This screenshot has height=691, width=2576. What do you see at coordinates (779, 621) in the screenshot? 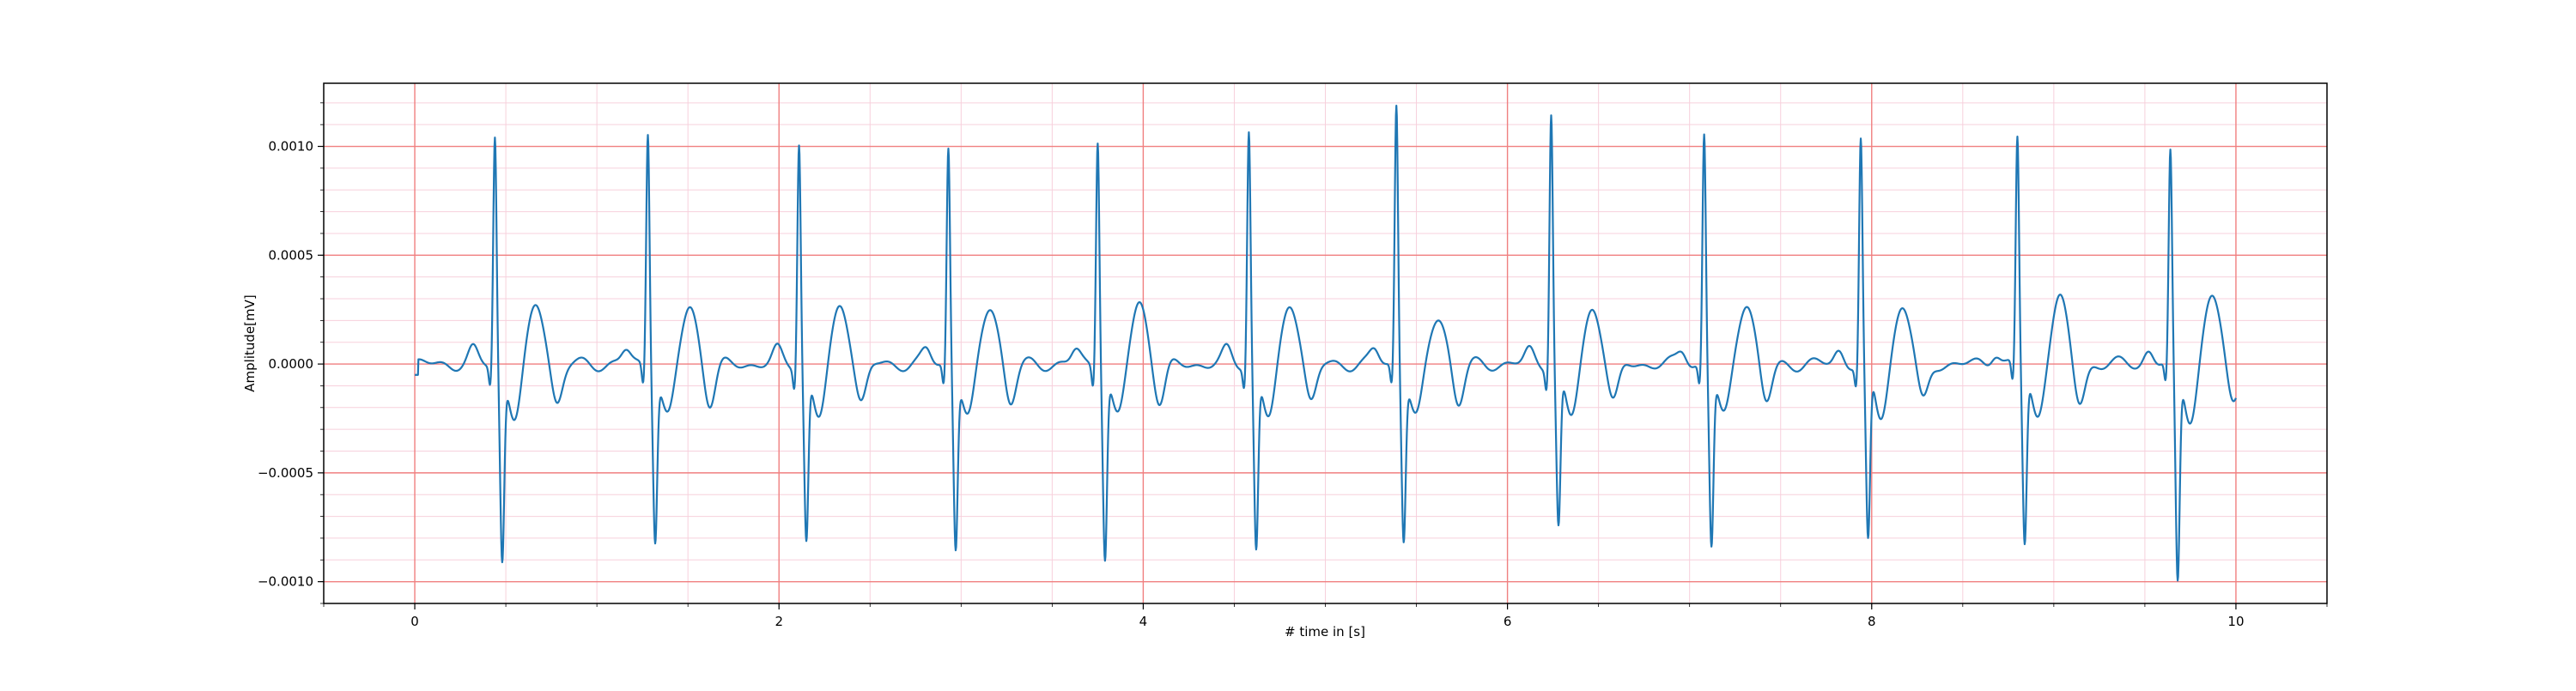
I see `x-tick-label: 2` at bounding box center [779, 621].